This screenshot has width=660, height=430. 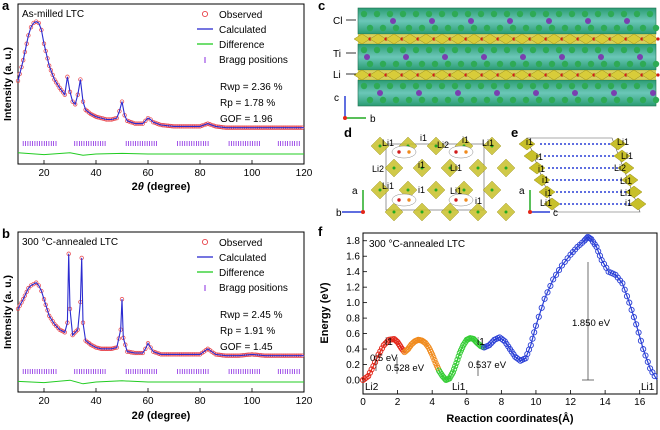 I want to click on axis-label-a-d: a, so click(x=355, y=191).